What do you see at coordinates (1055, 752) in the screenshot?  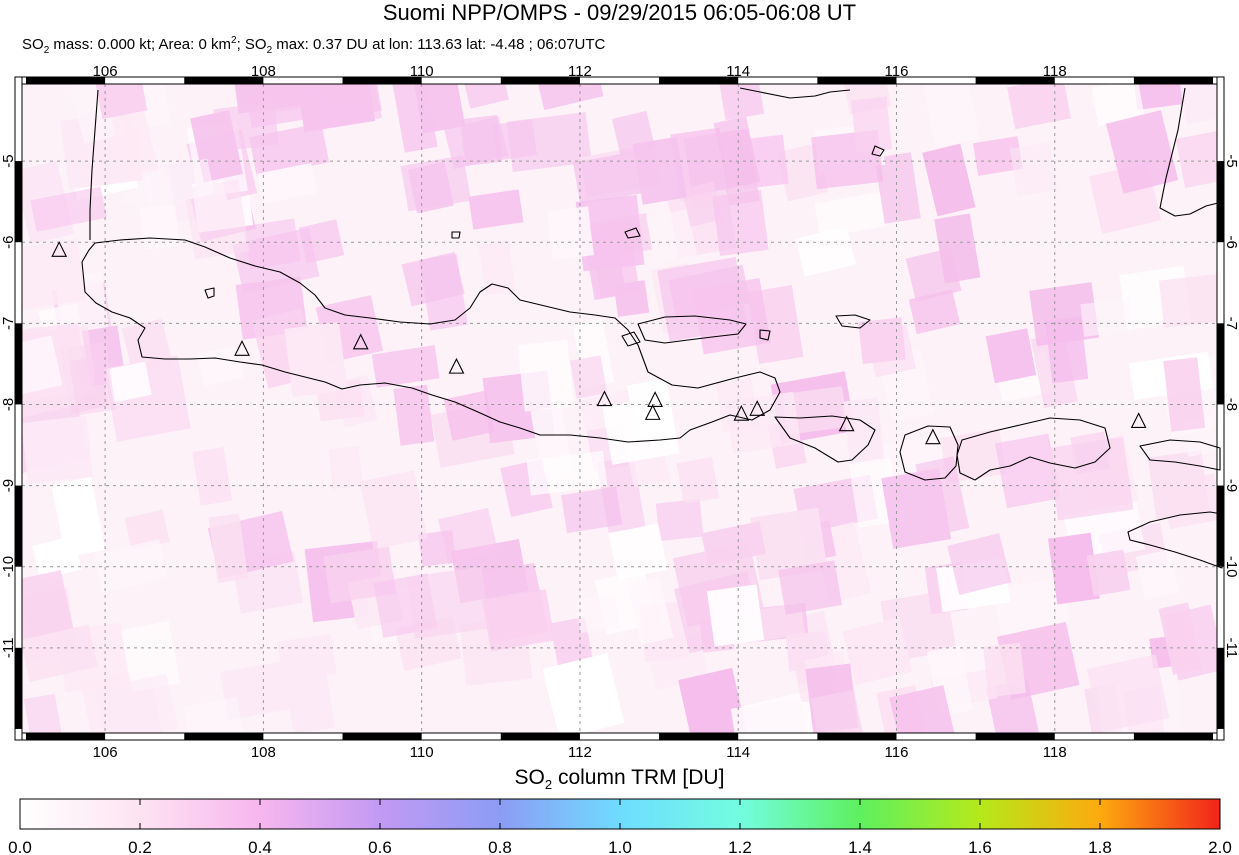 I see `lon-tick-label-bottom: 118` at bounding box center [1055, 752].